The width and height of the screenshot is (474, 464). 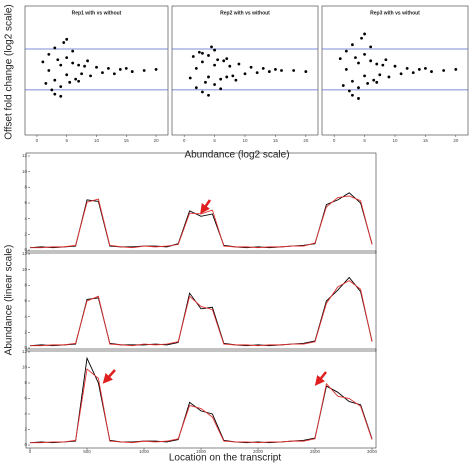 I want to click on x-tick-label: 1500, so click(x=201, y=451).